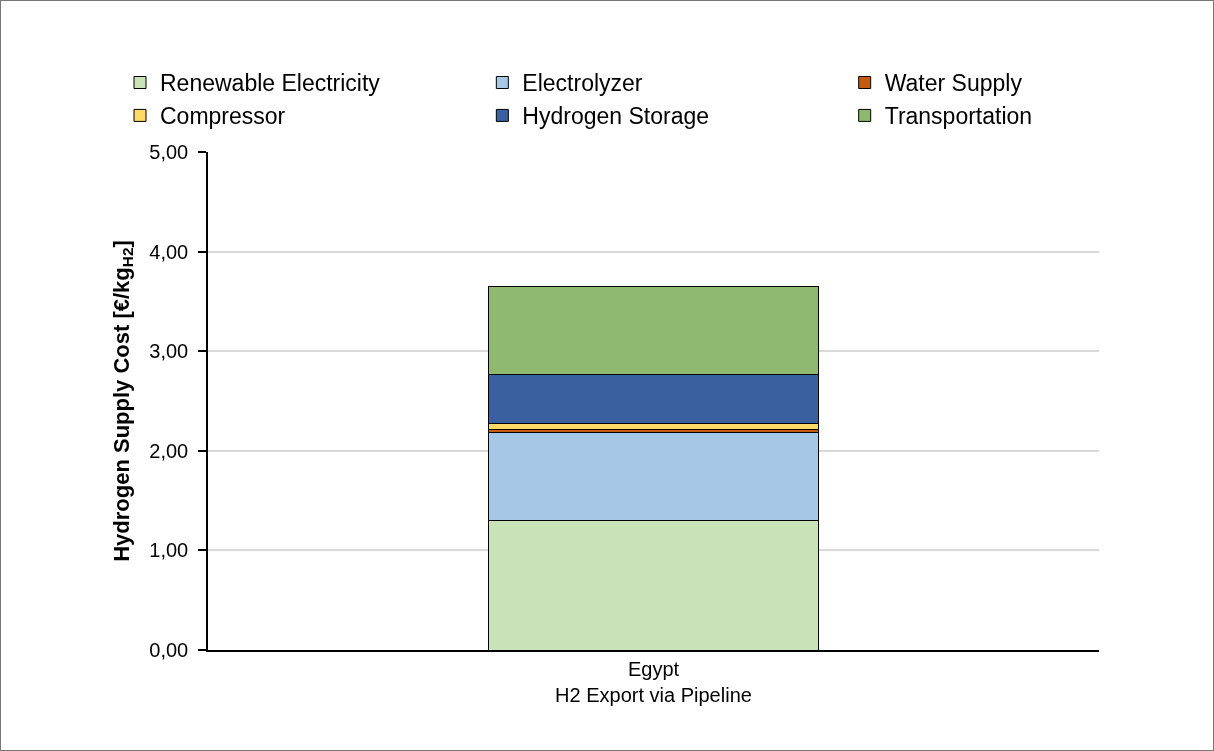 This screenshot has width=1214, height=751. Describe the element at coordinates (169, 251) in the screenshot. I see `y-tick-label: 4,00` at that location.